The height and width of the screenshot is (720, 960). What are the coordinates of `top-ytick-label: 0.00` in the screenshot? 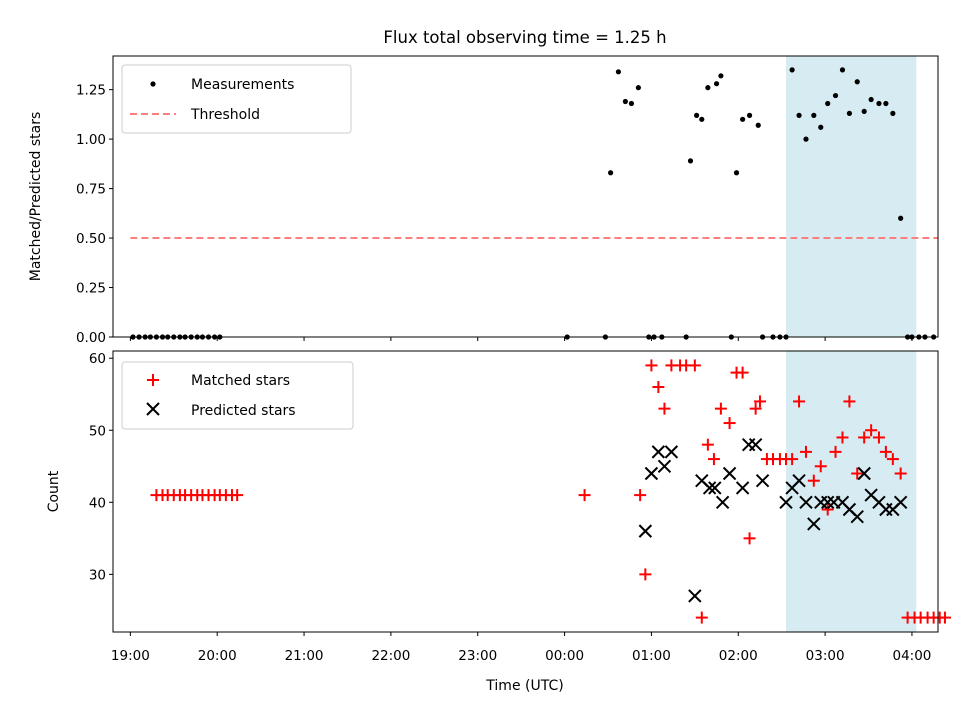 It's located at (91, 338).